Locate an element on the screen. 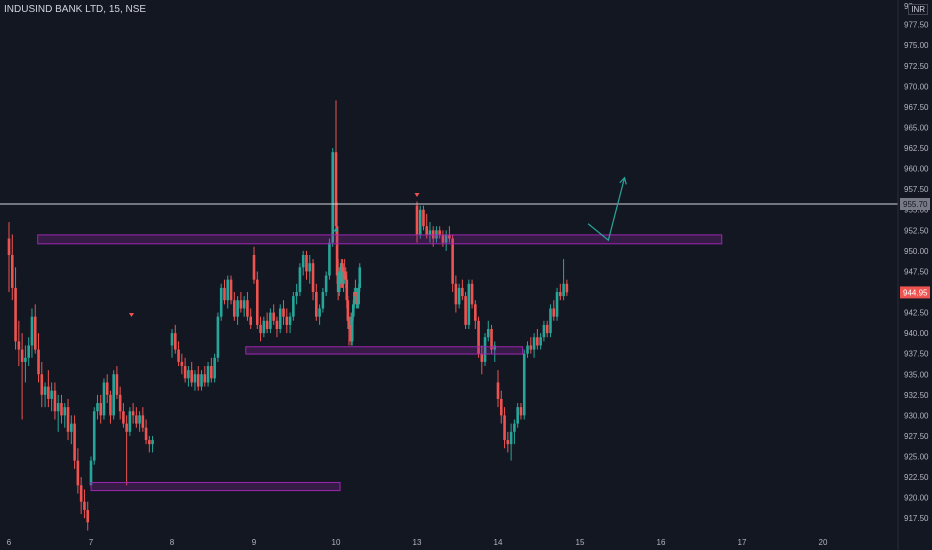 This screenshot has height=550, width=932. time-tick-label: 20 is located at coordinates (823, 542).